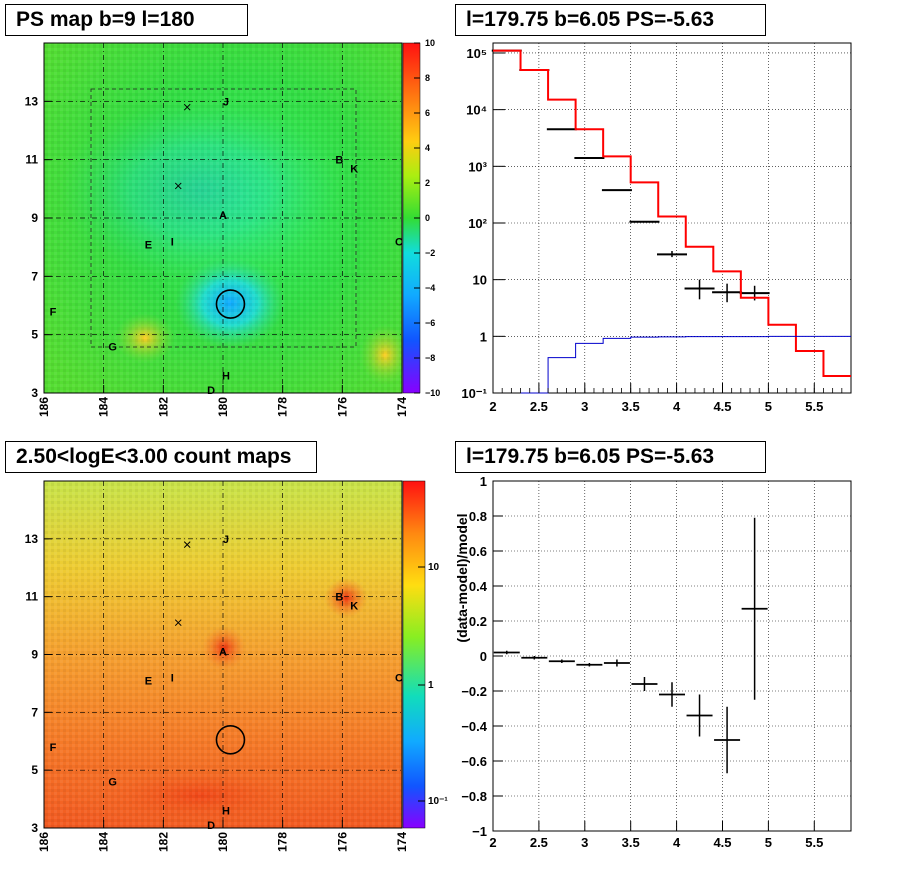  I want to click on residual-y-tick-label: −0.2, so click(474, 691).